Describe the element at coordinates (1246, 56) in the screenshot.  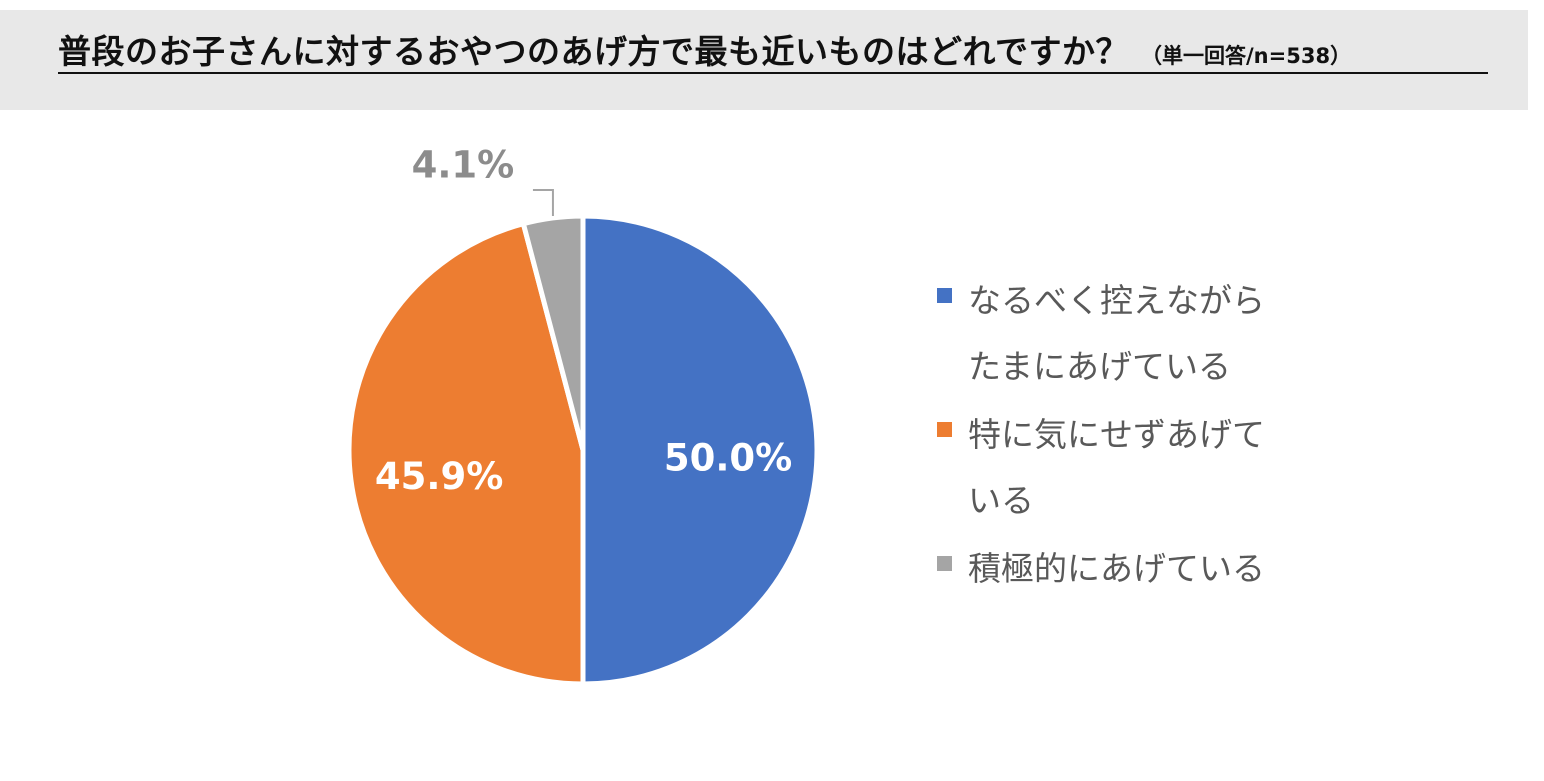
I see `chart-title-note: （単一回答/n=538）` at that location.